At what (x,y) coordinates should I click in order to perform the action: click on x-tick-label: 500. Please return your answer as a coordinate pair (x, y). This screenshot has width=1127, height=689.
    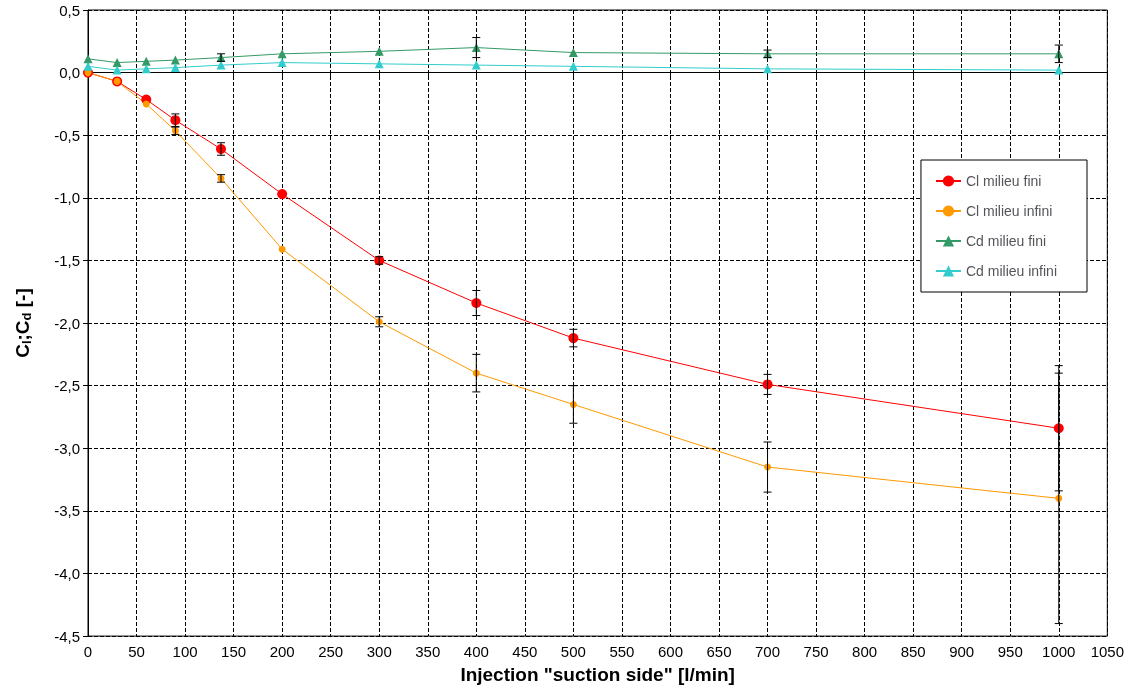
    Looking at the image, I should click on (573, 652).